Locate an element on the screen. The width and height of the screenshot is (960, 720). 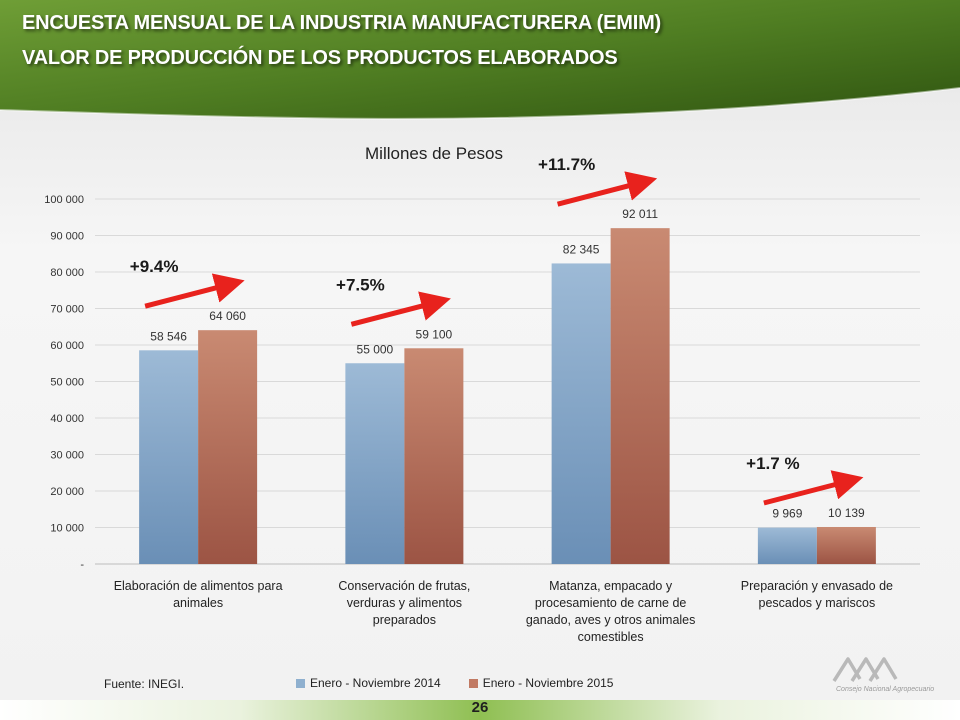
growth-label: +11.7% is located at coordinates (566, 164).